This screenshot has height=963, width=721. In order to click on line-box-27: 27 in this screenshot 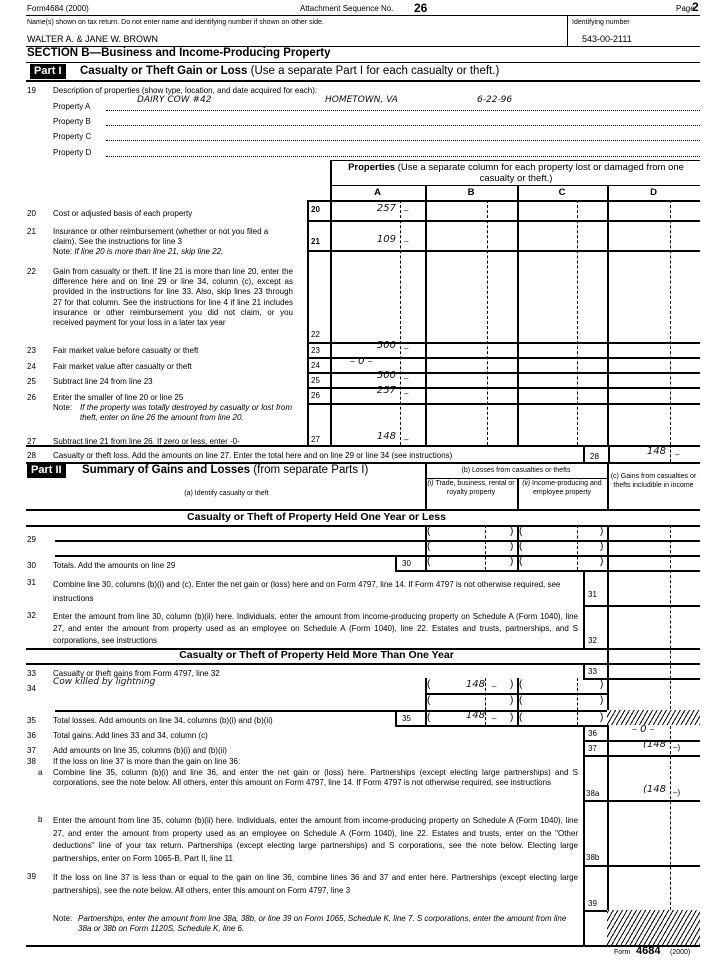, I will do `click(315, 439)`.